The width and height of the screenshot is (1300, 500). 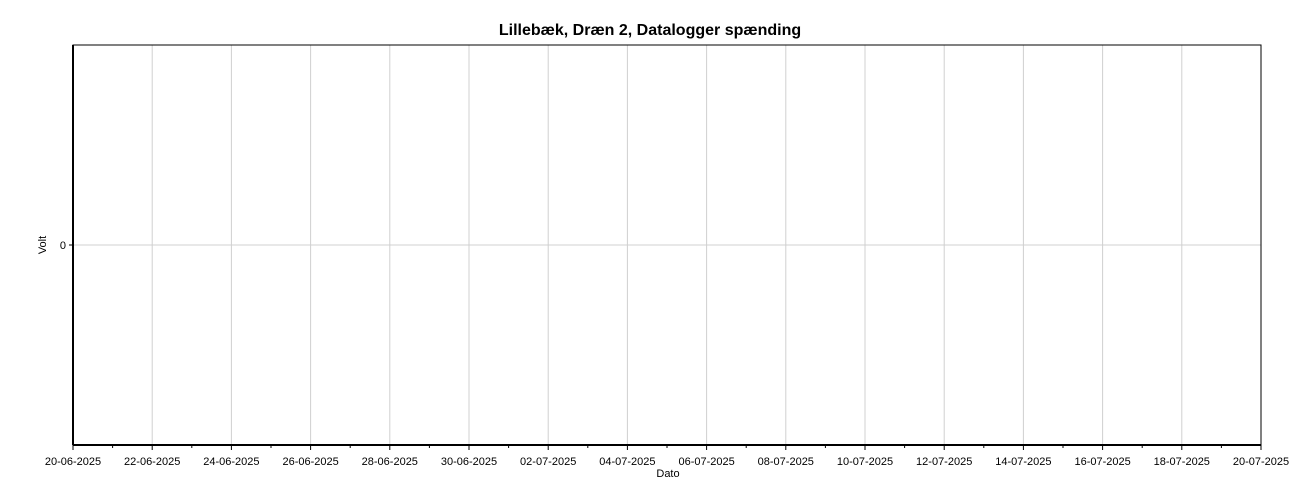 I want to click on x-tick-label: 14-07-2025, so click(x=1023, y=462).